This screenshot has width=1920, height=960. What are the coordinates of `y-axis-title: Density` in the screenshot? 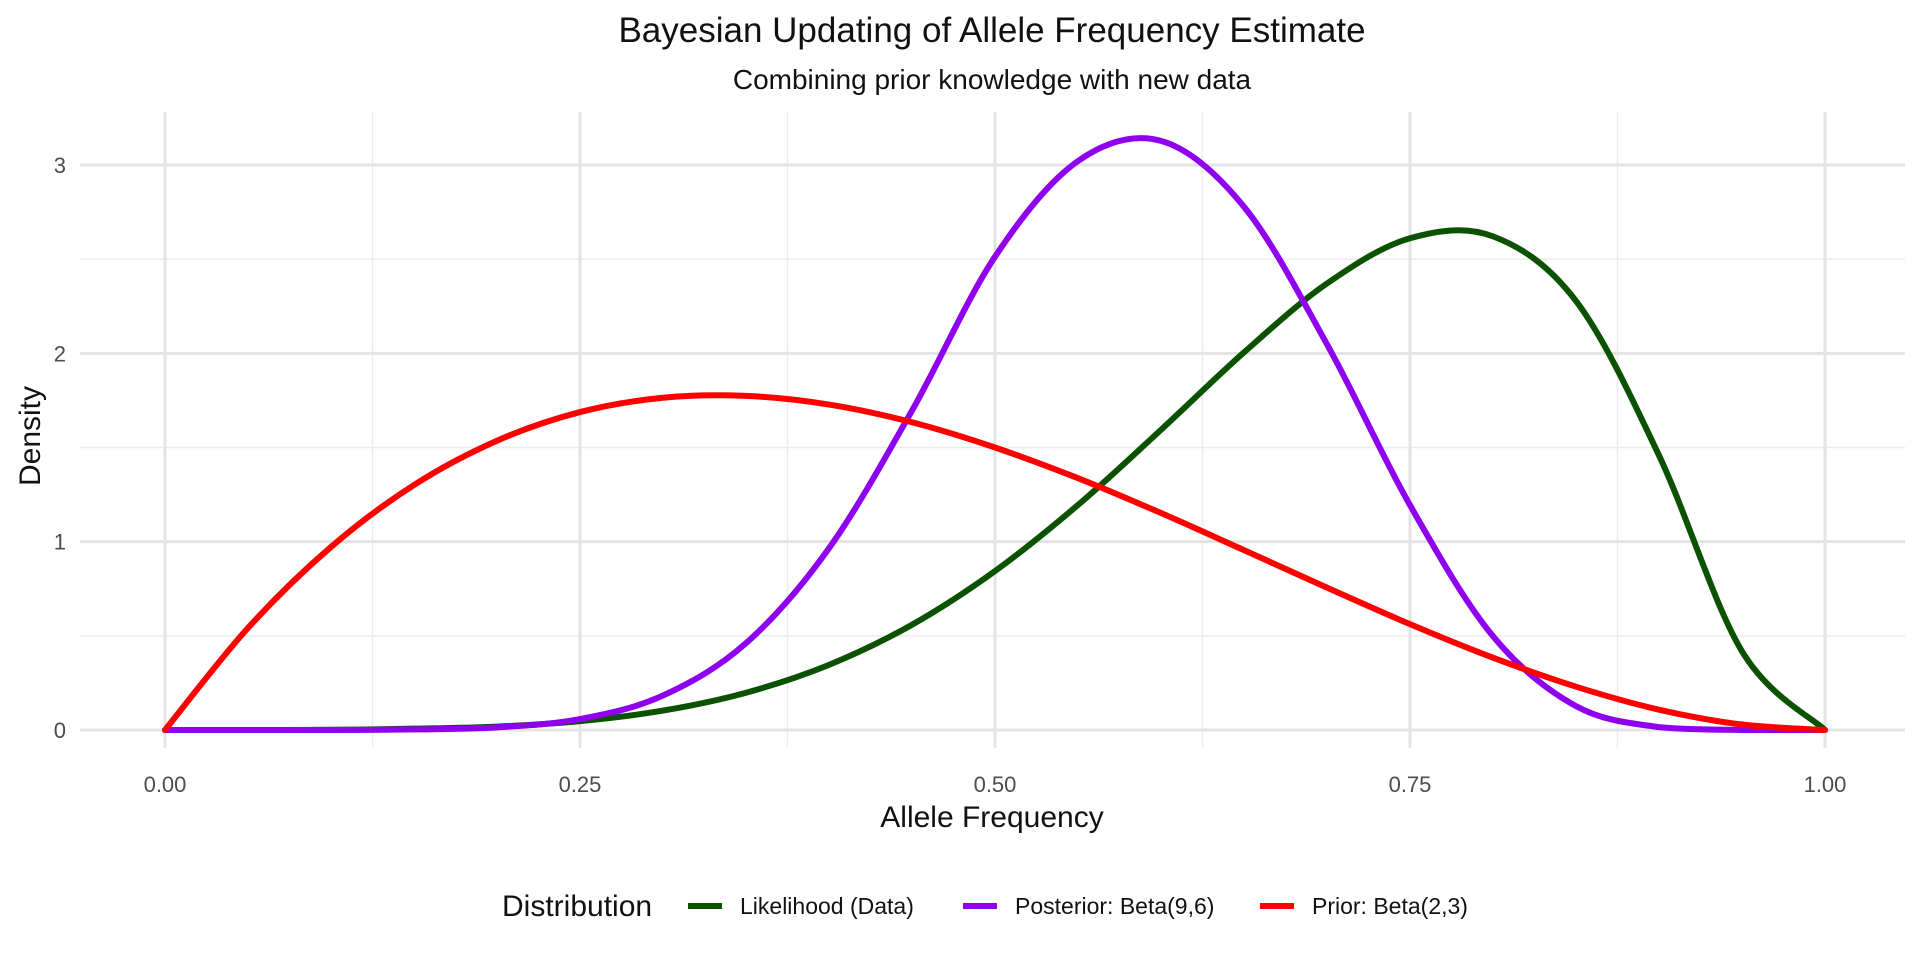 It's located at (30, 436).